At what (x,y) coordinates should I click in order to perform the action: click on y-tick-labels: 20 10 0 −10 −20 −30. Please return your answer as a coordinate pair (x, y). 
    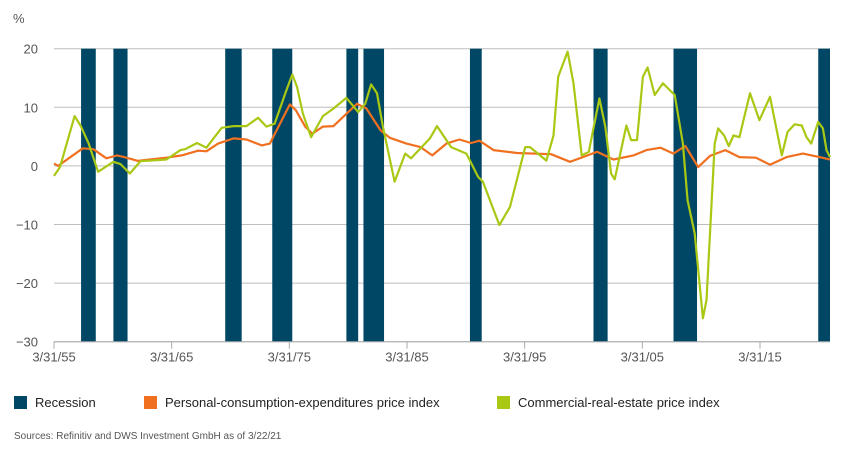
    Looking at the image, I should click on (27, 196).